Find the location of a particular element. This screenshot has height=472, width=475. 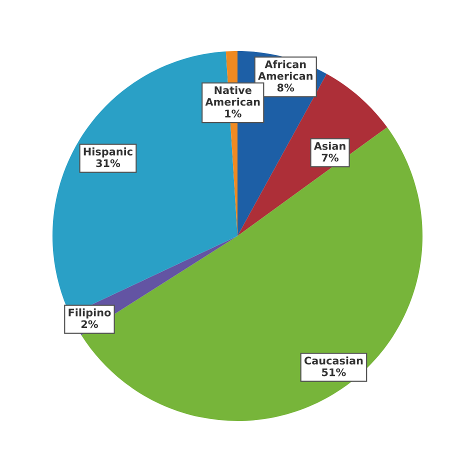

data-label: 51% is located at coordinates (334, 372).